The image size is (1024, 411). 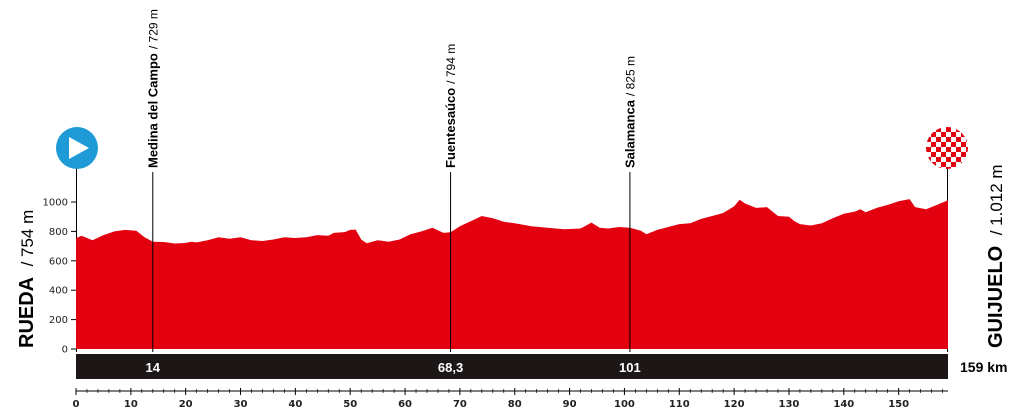 I want to click on svg-text:Medina del Campo/ 729 m: Medina del Campo / 729 m, so click(x=152, y=88).